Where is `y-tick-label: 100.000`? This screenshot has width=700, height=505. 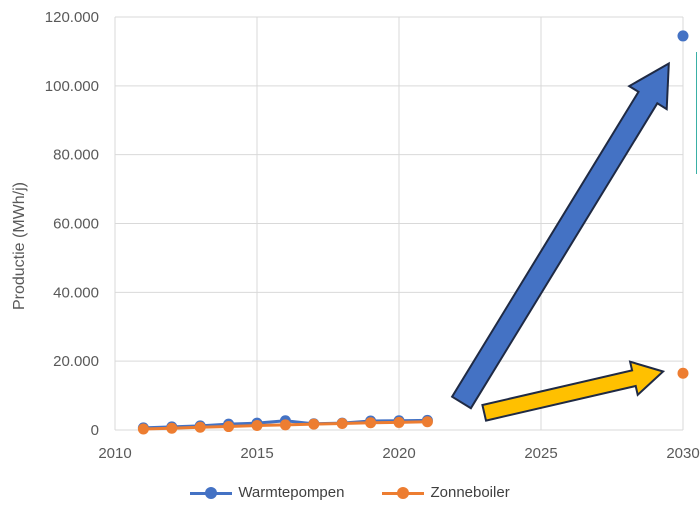
y-tick-label: 100.000 is located at coordinates (72, 86).